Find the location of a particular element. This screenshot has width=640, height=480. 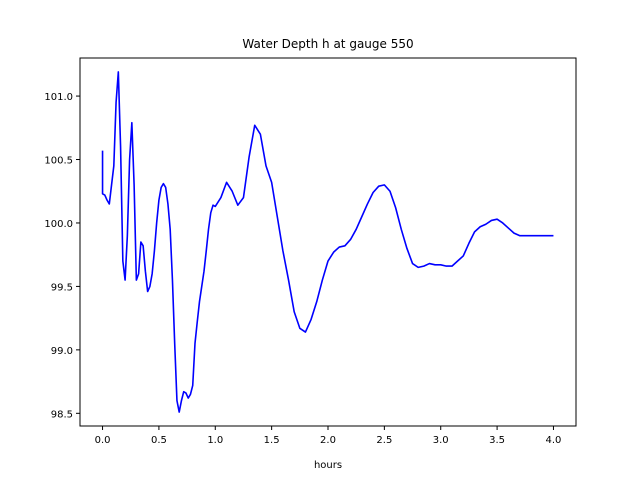

y-axis-ticks: 98.5 99.0 99.5 100.0 100.5 101.0 is located at coordinates (62, 256).